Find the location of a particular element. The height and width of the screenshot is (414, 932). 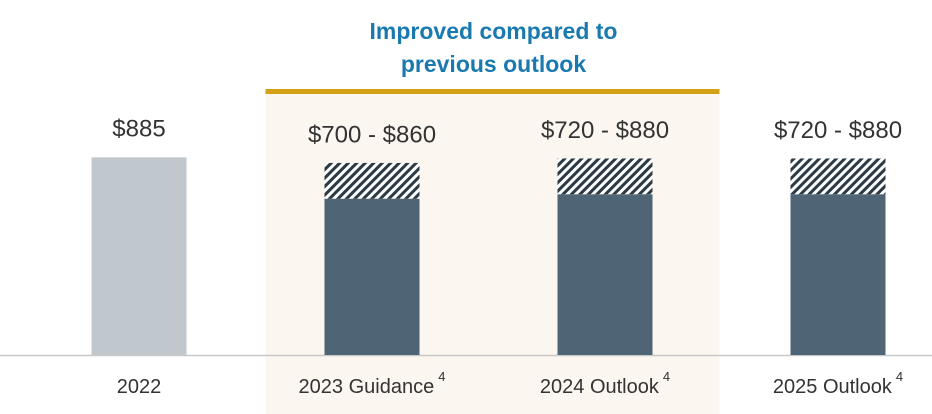

category: 2022 is located at coordinates (139, 387).